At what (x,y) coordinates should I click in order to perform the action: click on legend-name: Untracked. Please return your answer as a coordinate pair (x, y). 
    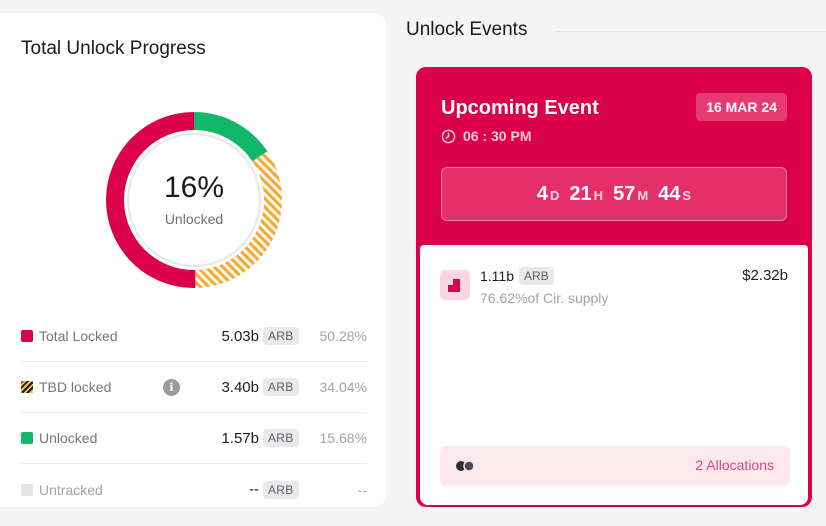
    Looking at the image, I should click on (71, 489).